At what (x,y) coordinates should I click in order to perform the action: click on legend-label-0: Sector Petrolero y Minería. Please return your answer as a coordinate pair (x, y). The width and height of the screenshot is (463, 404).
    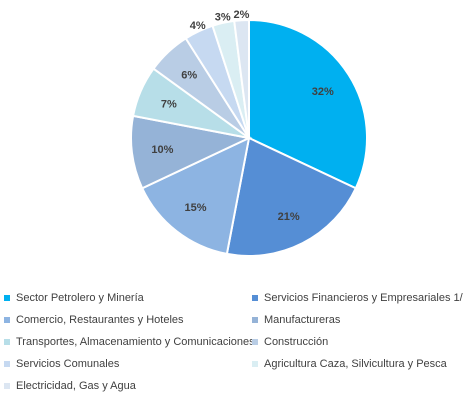
    Looking at the image, I should click on (80, 298).